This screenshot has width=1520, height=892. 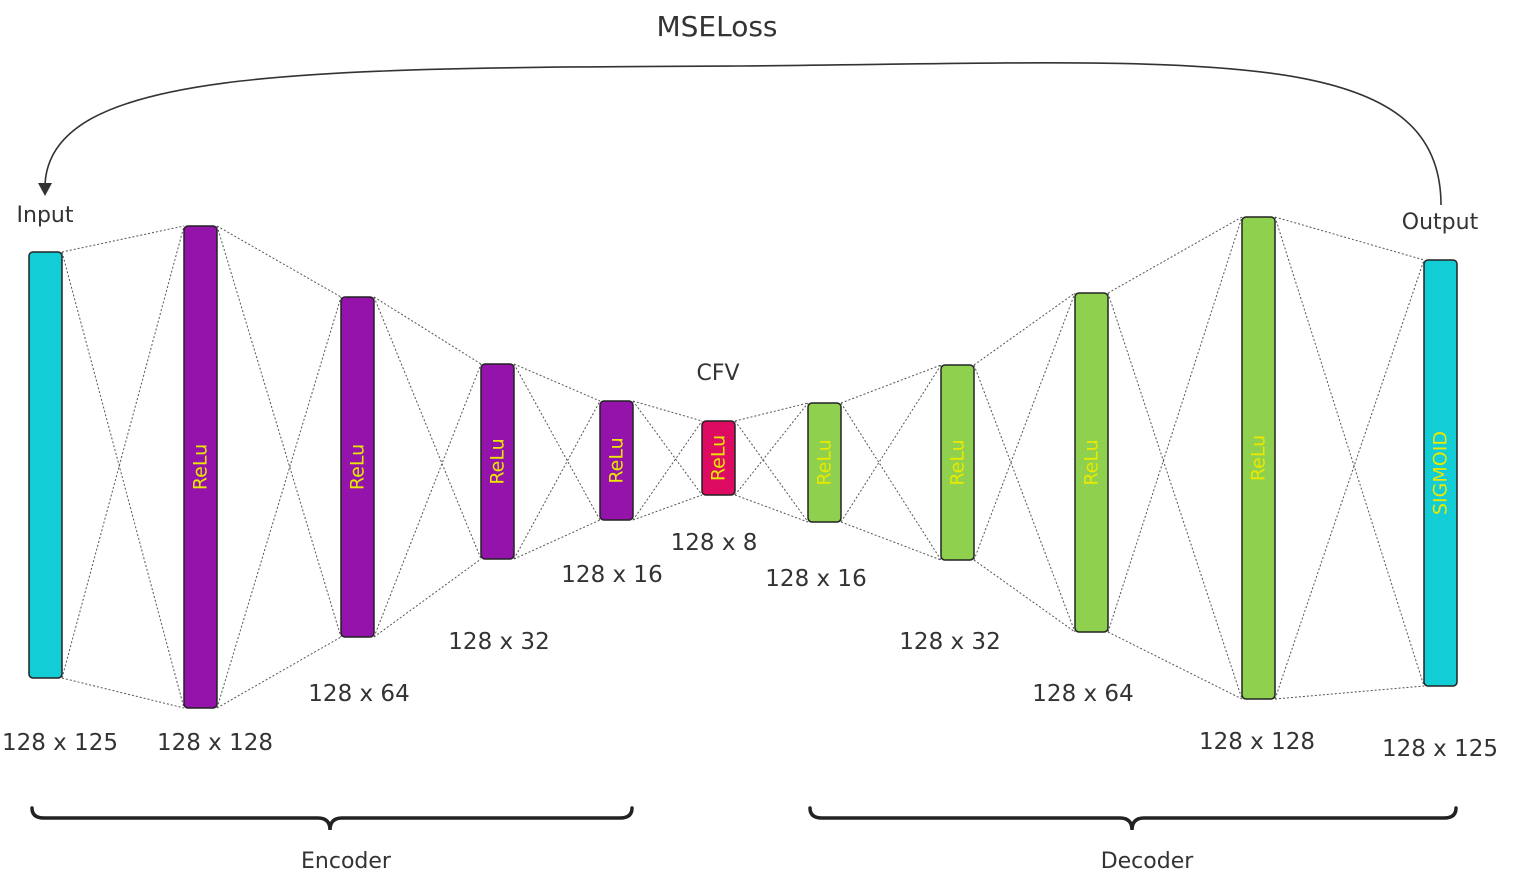 What do you see at coordinates (45, 189) in the screenshot?
I see `loss-arrowhead` at bounding box center [45, 189].